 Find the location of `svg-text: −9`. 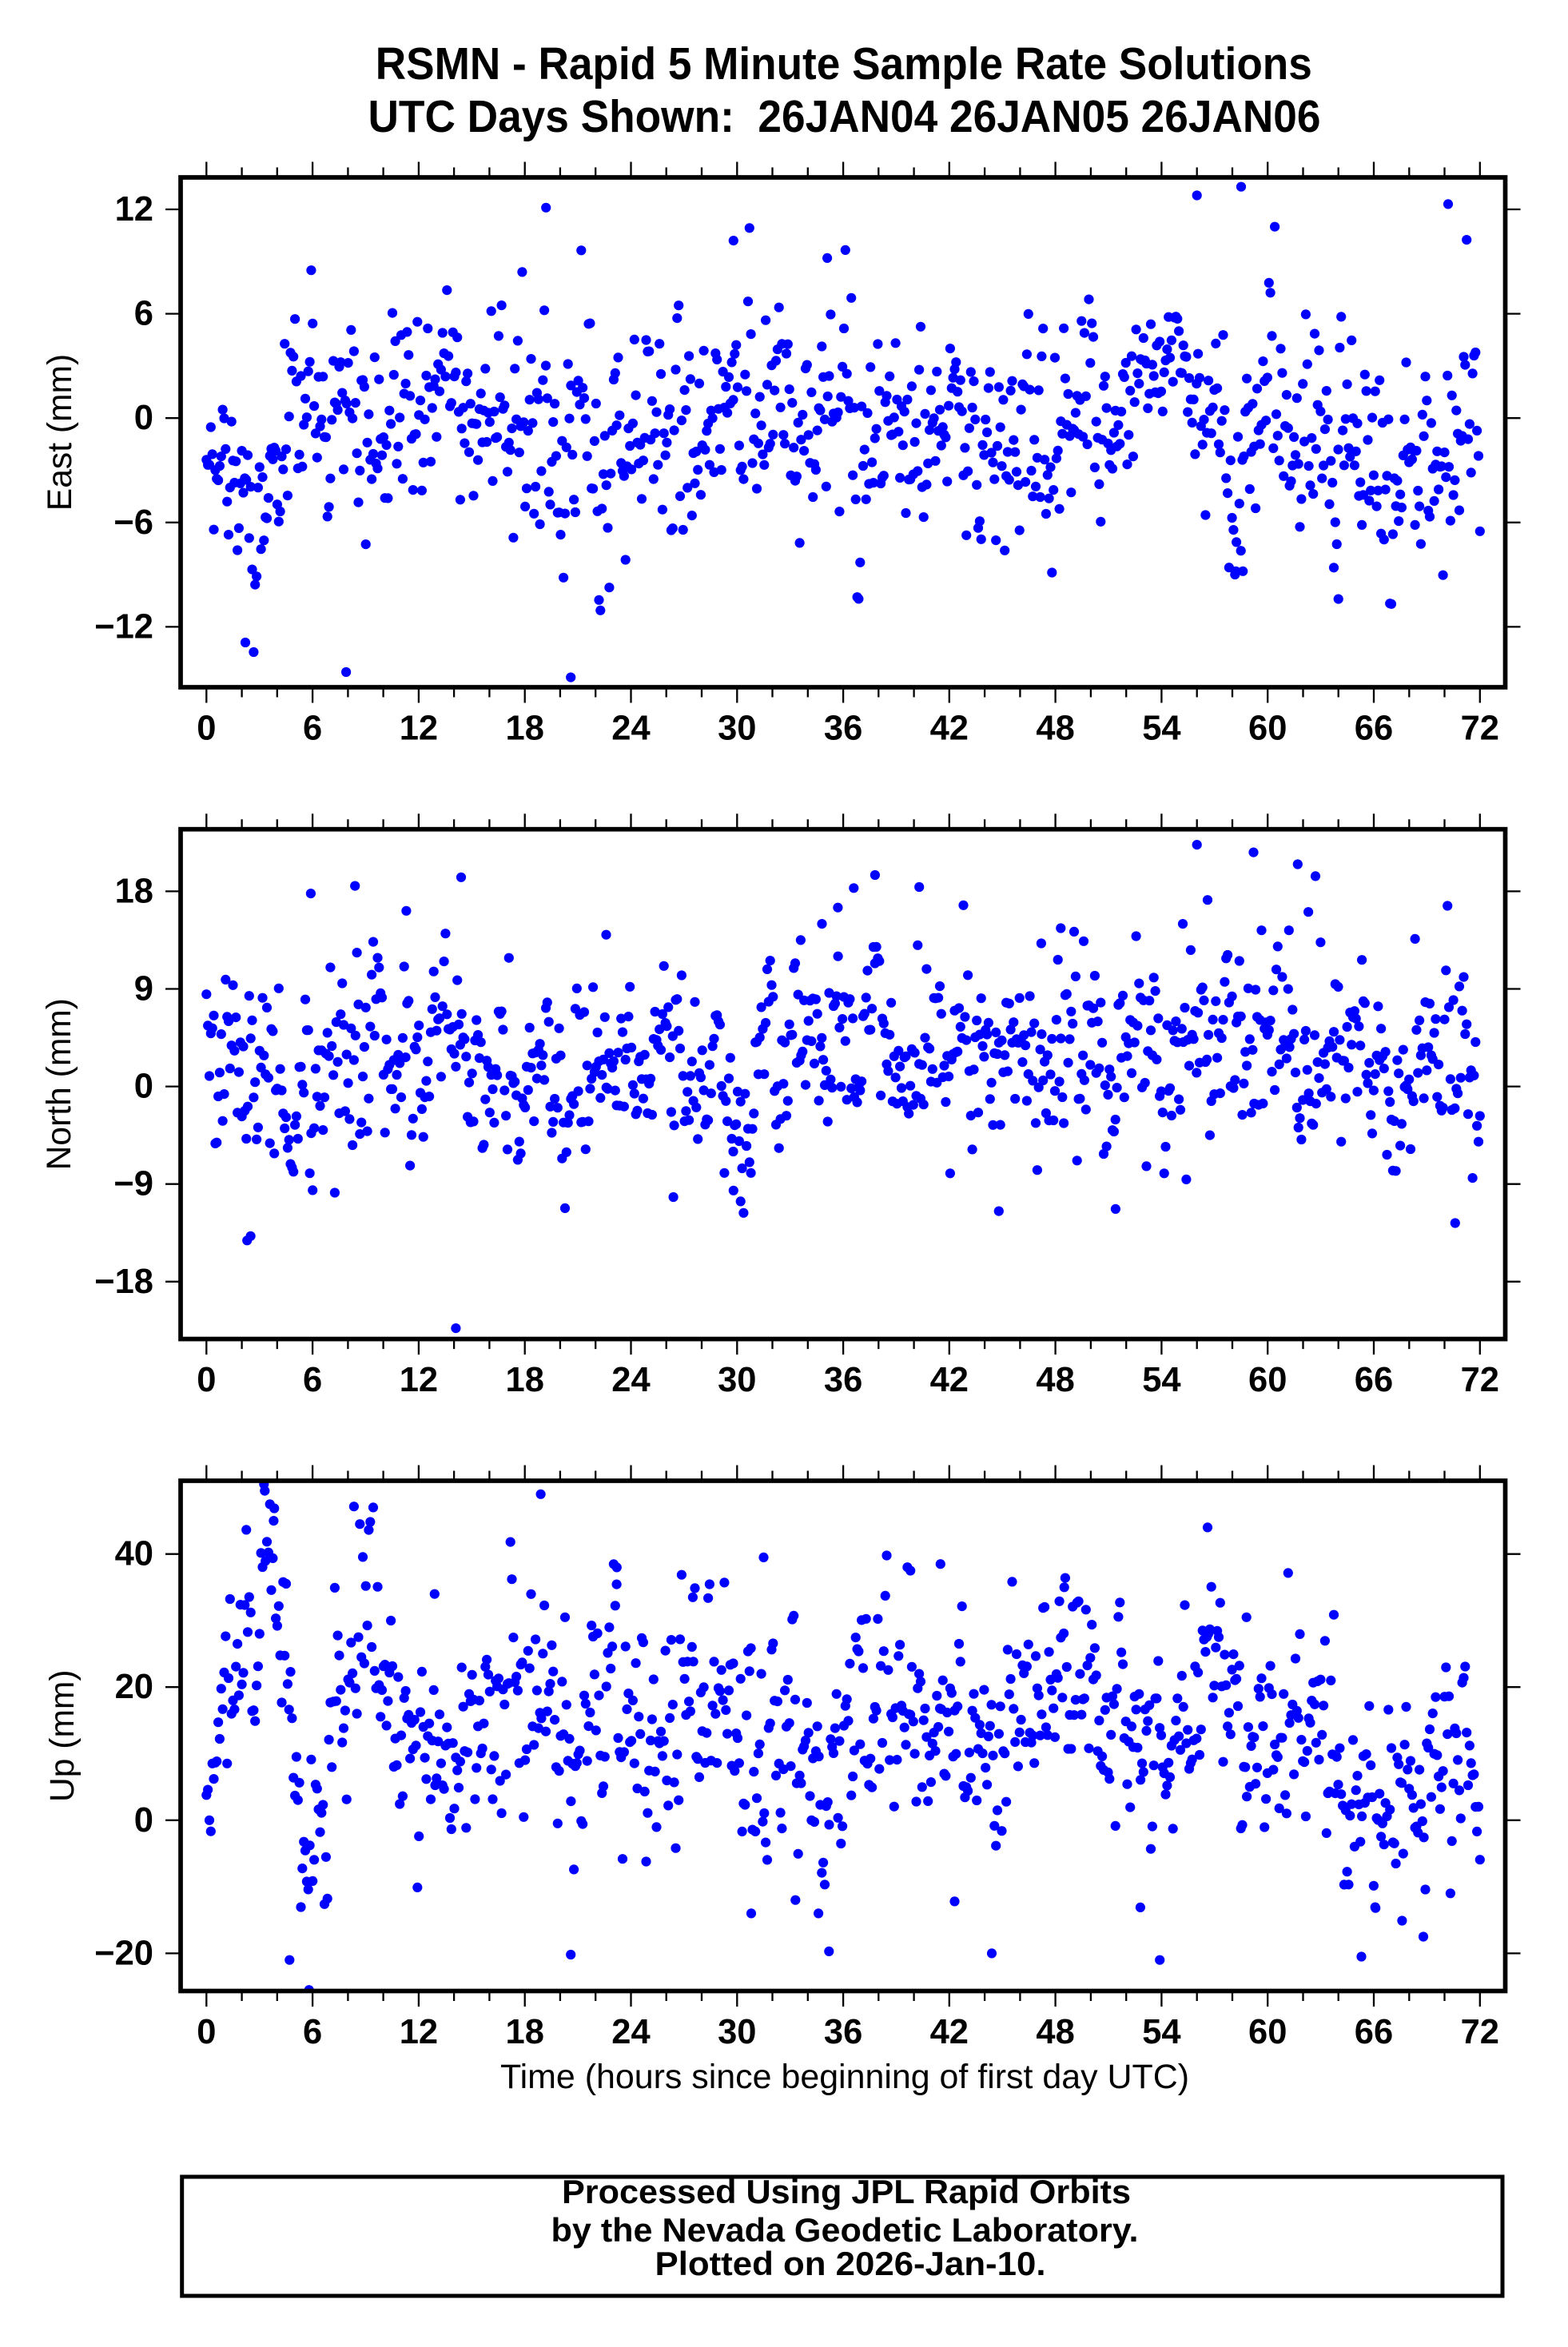

svg-text: −9 is located at coordinates (133, 1184).